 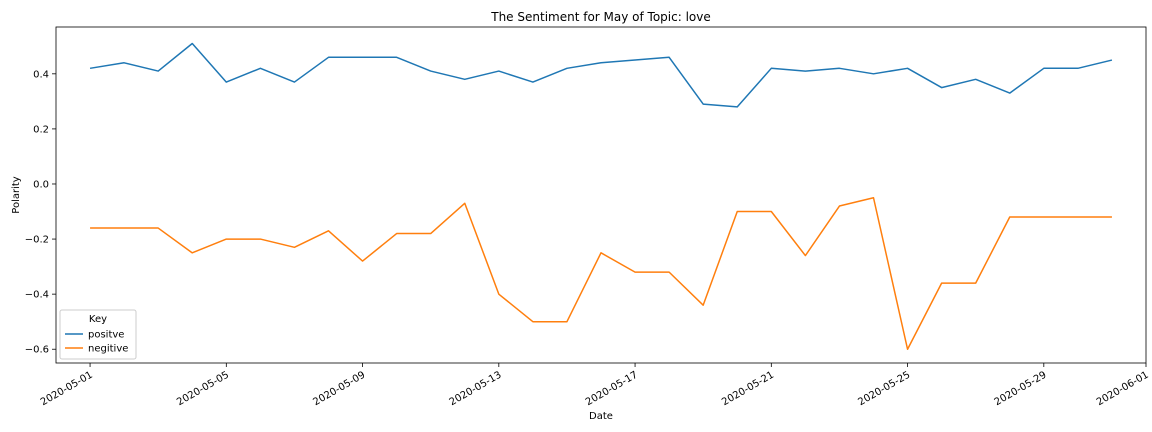 What do you see at coordinates (98, 319) in the screenshot?
I see `legend-title: Key` at bounding box center [98, 319].